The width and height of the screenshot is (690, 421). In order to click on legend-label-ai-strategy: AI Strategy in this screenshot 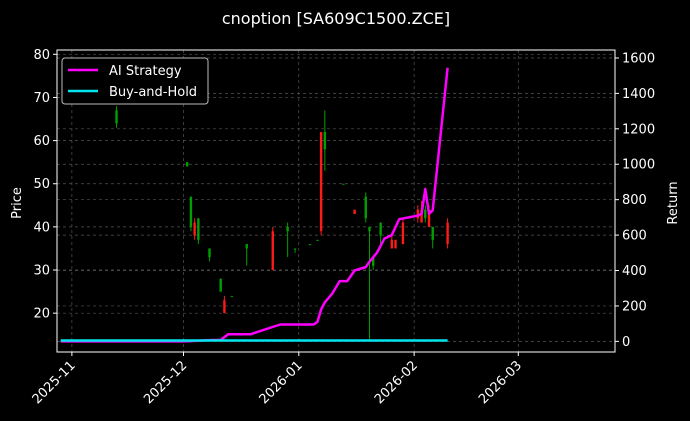, I will do `click(145, 71)`.